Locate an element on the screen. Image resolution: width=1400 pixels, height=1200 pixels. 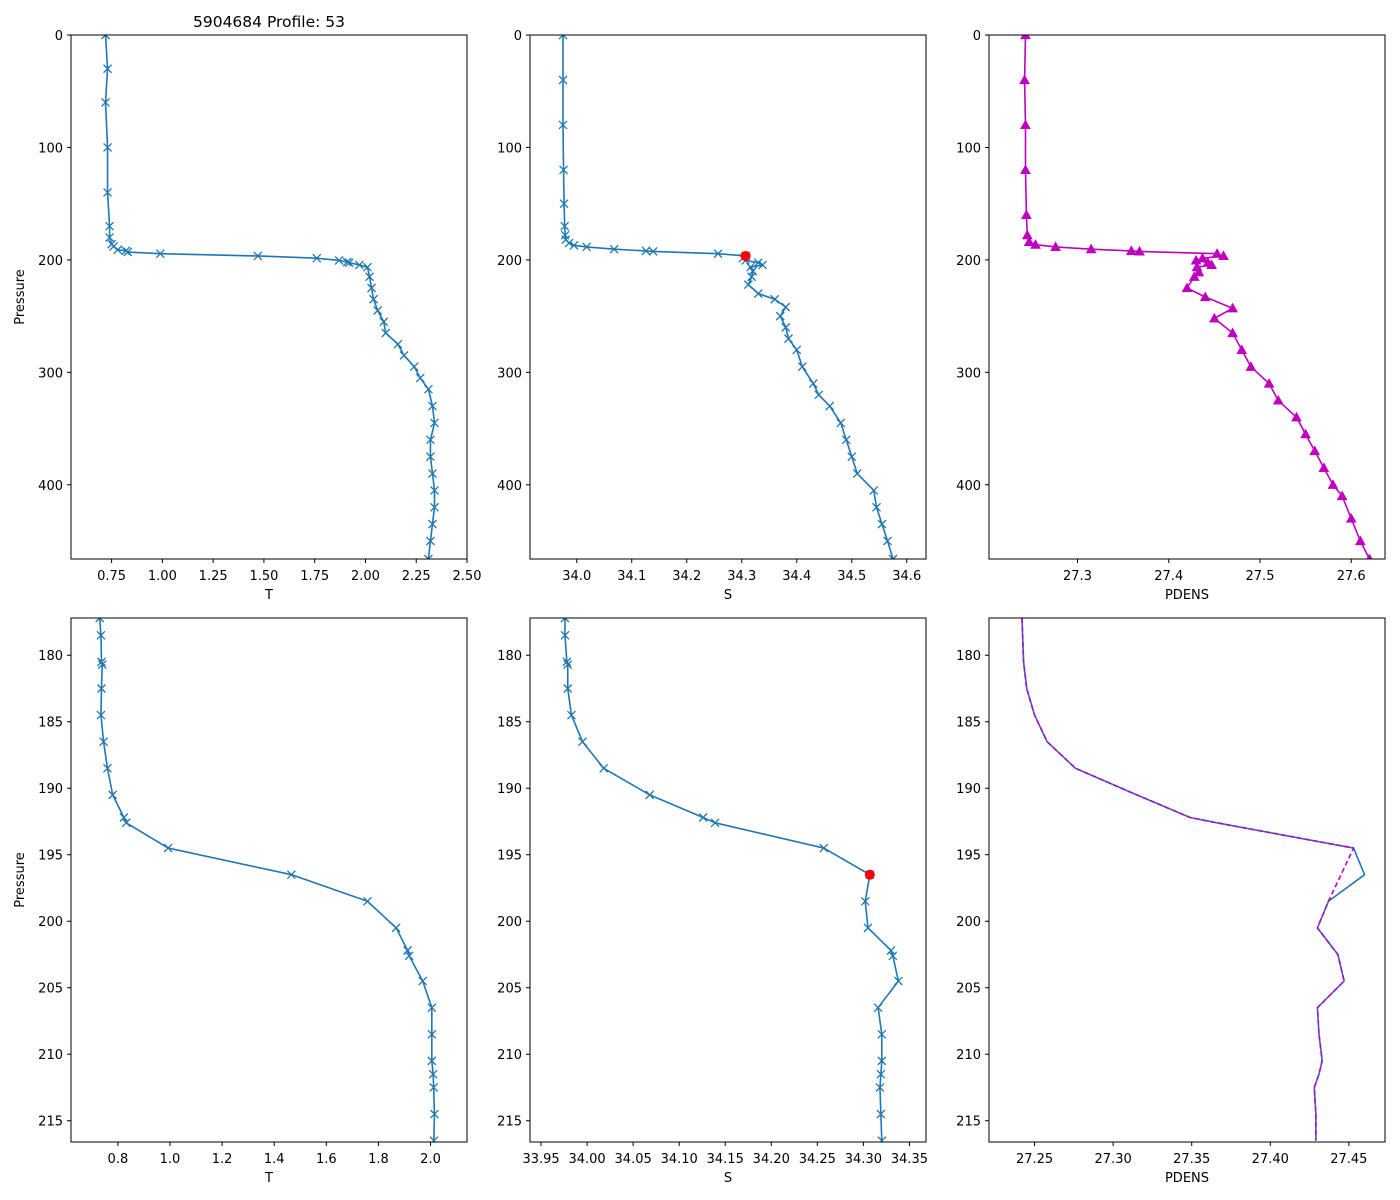
y-tick-label: 215 is located at coordinates (968, 1122).